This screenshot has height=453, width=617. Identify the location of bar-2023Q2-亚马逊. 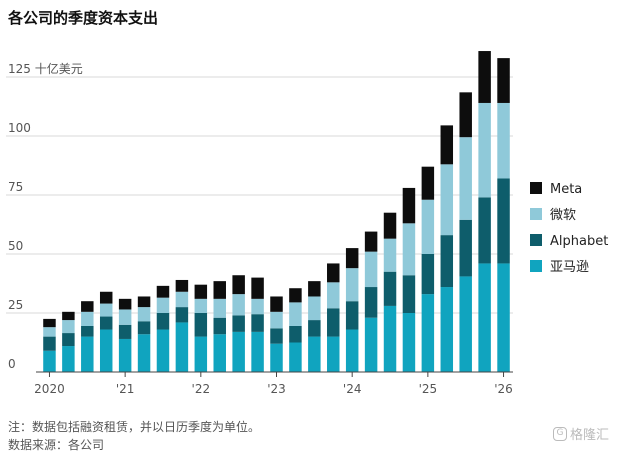
(295, 357).